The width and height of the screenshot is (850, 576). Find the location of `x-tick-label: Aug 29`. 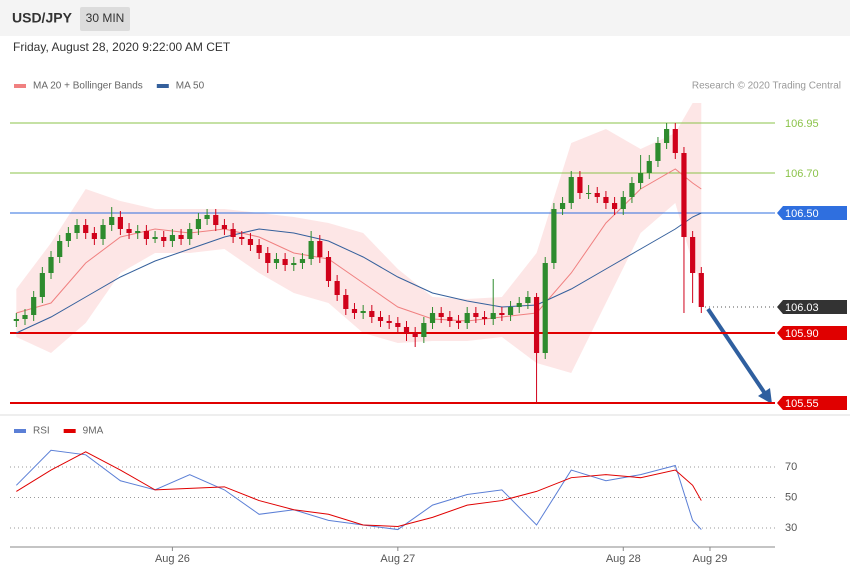

x-tick-label: Aug 29 is located at coordinates (710, 559).